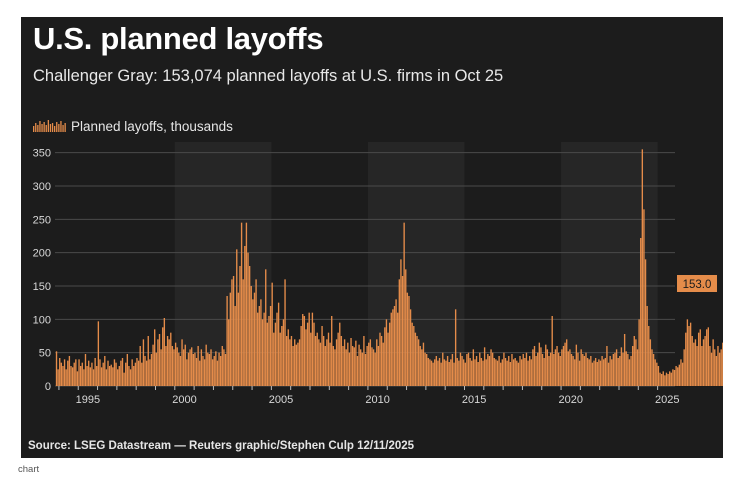  What do you see at coordinates (133, 126) in the screenshot?
I see `legend: Planned layoffs, thousands` at bounding box center [133, 126].